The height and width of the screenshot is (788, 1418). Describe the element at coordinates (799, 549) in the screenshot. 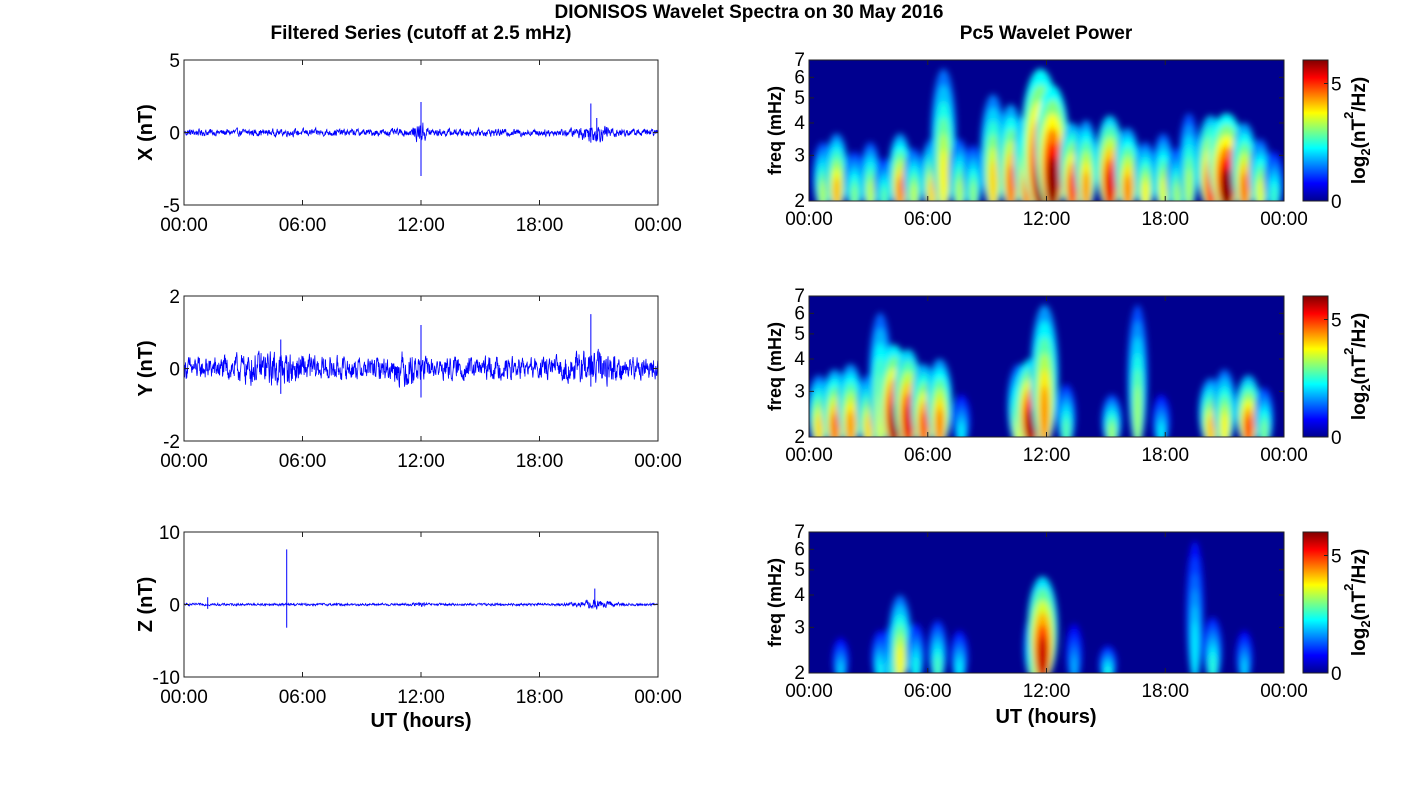

I see `wavelet-z-ytick-label: 6` at that location.